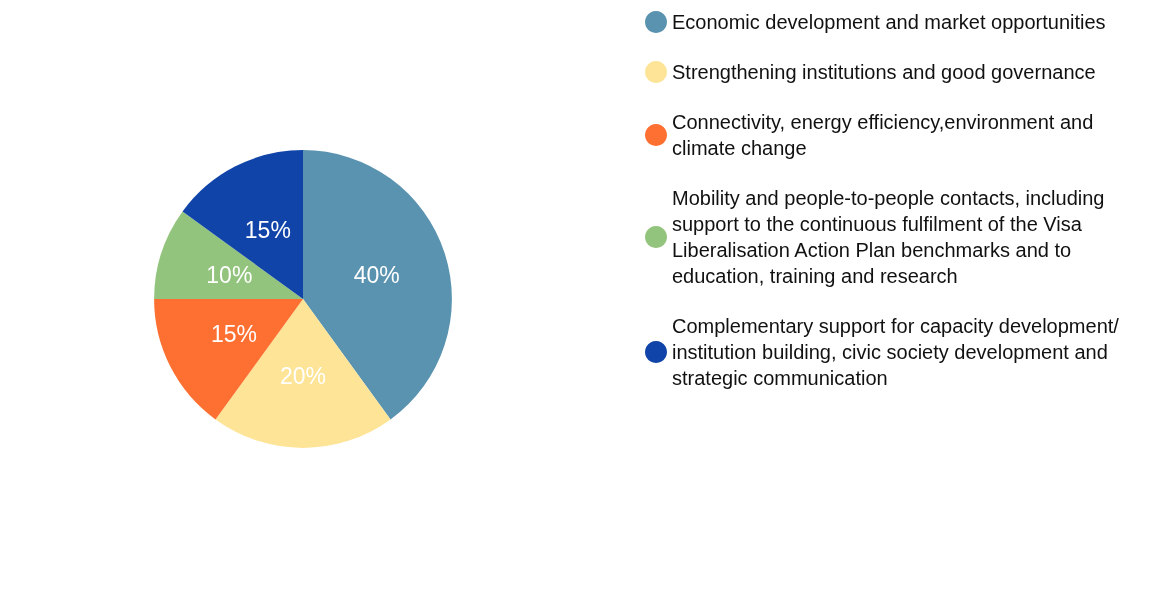 The height and width of the screenshot is (598, 1175). What do you see at coordinates (891, 237) in the screenshot?
I see `legend-label: Mobility and people-to-people contacts, including support to the continuous fulfilment of the Visa Liberalisation Action Plan benchmarks and to education, training and research` at bounding box center [891, 237].